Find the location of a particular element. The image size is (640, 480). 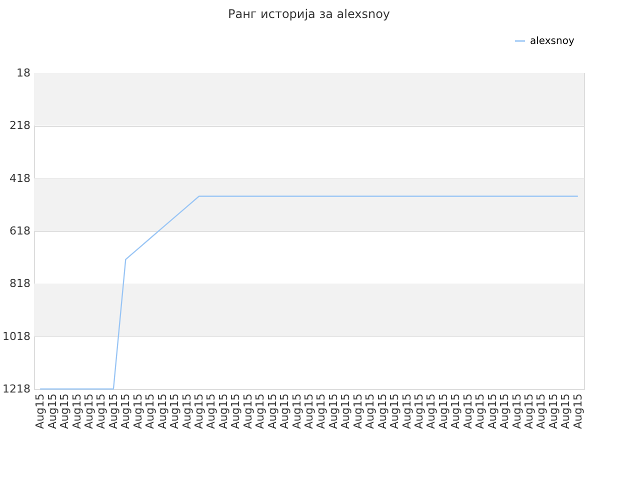

y-tick-label: 218 is located at coordinates (20, 125).